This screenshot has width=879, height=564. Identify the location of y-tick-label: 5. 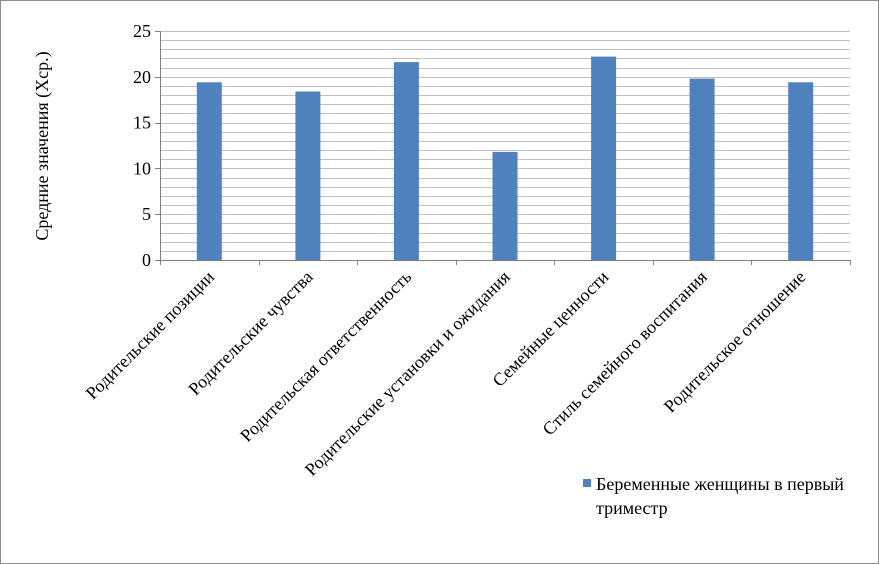
(146, 214).